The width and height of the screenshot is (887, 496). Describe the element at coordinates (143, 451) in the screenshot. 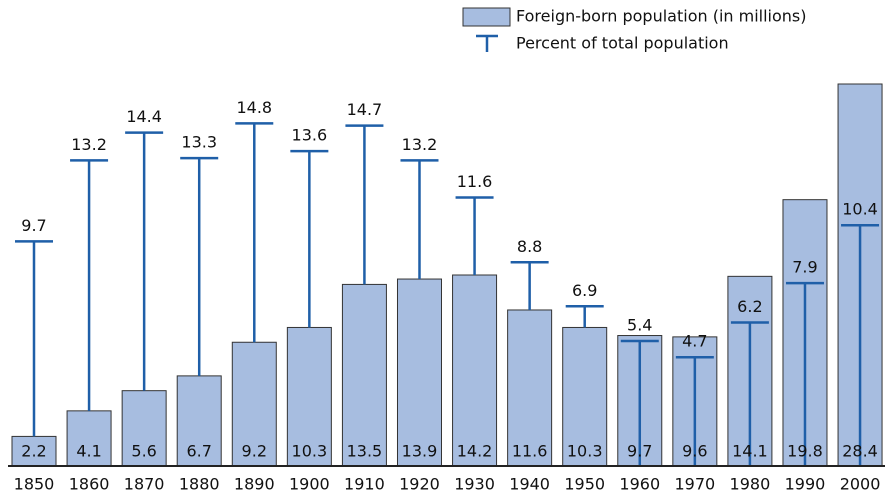

I see `value-label: 5.6` at that location.